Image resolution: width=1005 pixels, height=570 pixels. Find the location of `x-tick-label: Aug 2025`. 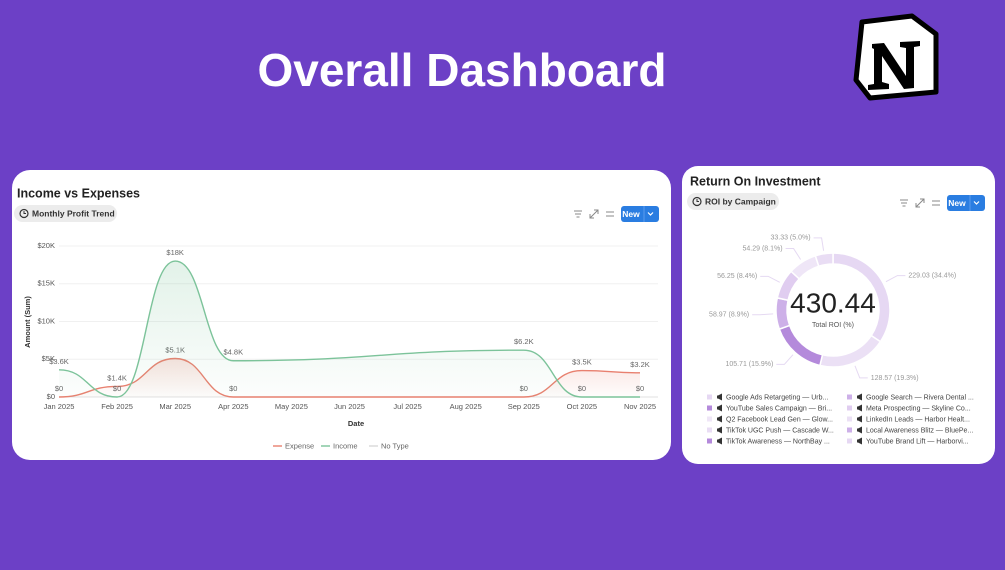

x-tick-label: Aug 2025 is located at coordinates (466, 406).